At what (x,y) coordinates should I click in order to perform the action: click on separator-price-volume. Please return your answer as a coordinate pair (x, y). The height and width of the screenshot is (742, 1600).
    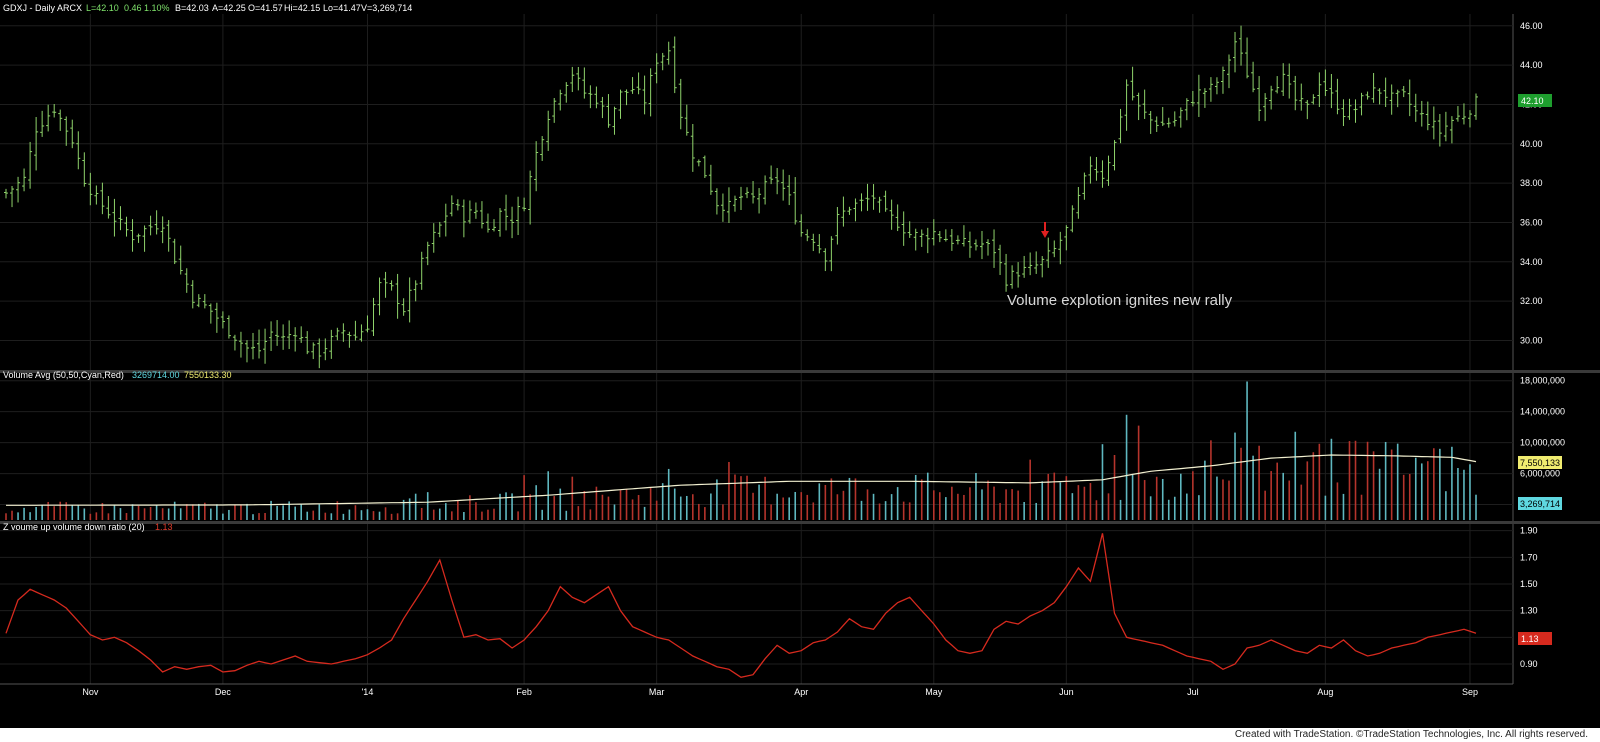
    Looking at the image, I should click on (800, 371).